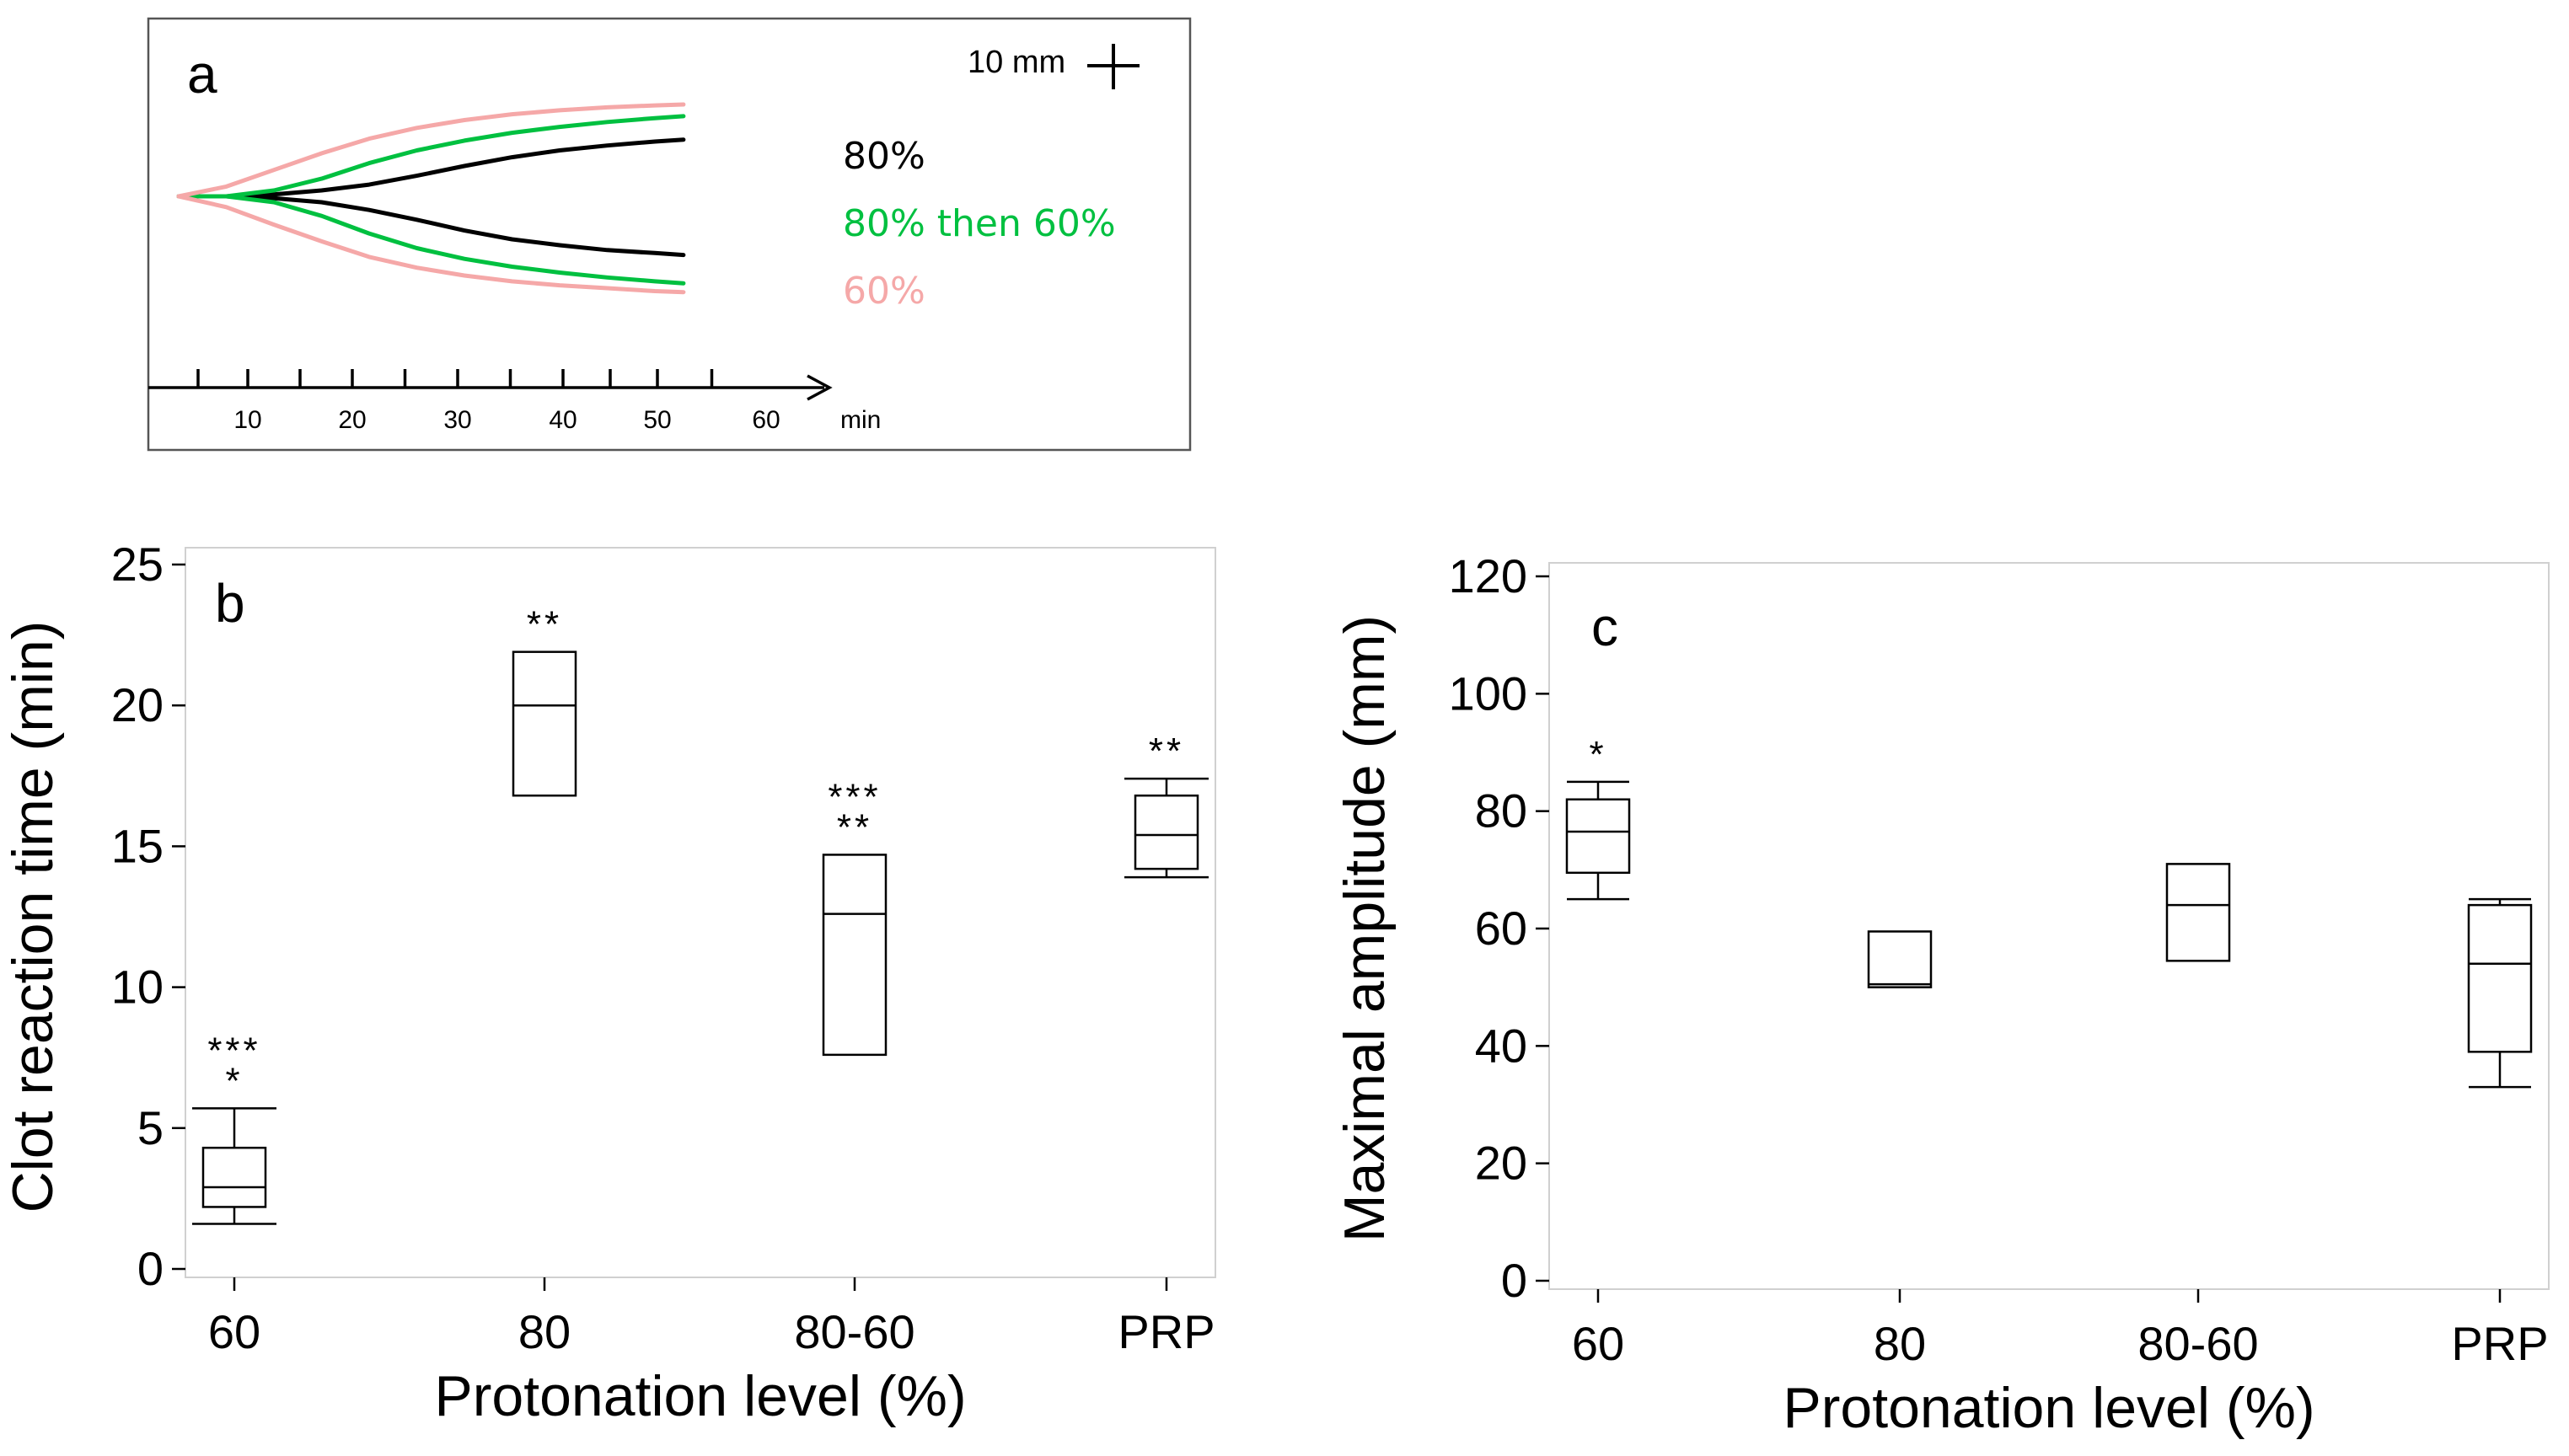  What do you see at coordinates (1604, 627) in the screenshot?
I see `panel-letter: c` at bounding box center [1604, 627].